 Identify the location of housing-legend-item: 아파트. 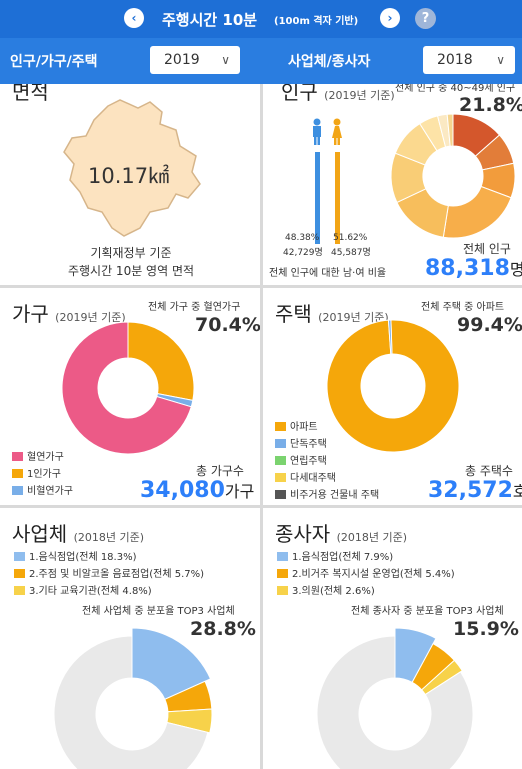
(296, 425).